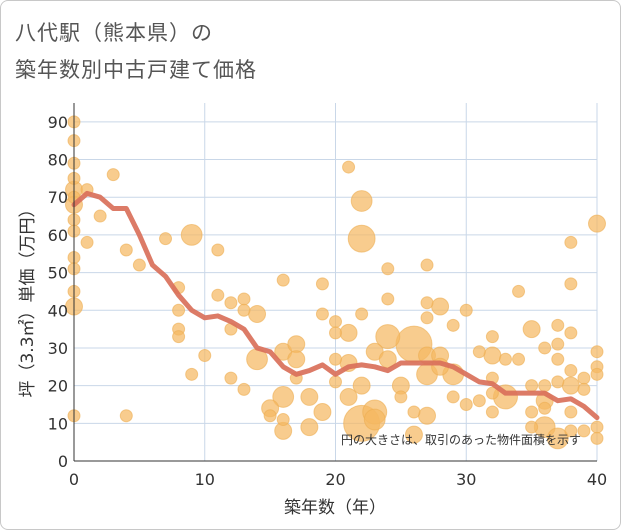 The height and width of the screenshot is (530, 621). Describe the element at coordinates (58, 273) in the screenshot. I see `y-tick-label: 50` at that location.